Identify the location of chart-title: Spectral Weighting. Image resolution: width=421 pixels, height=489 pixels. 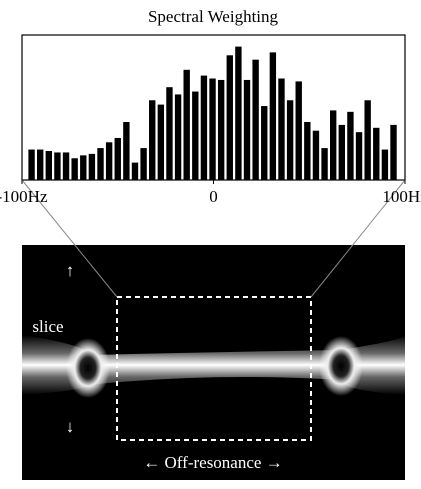
(213, 16).